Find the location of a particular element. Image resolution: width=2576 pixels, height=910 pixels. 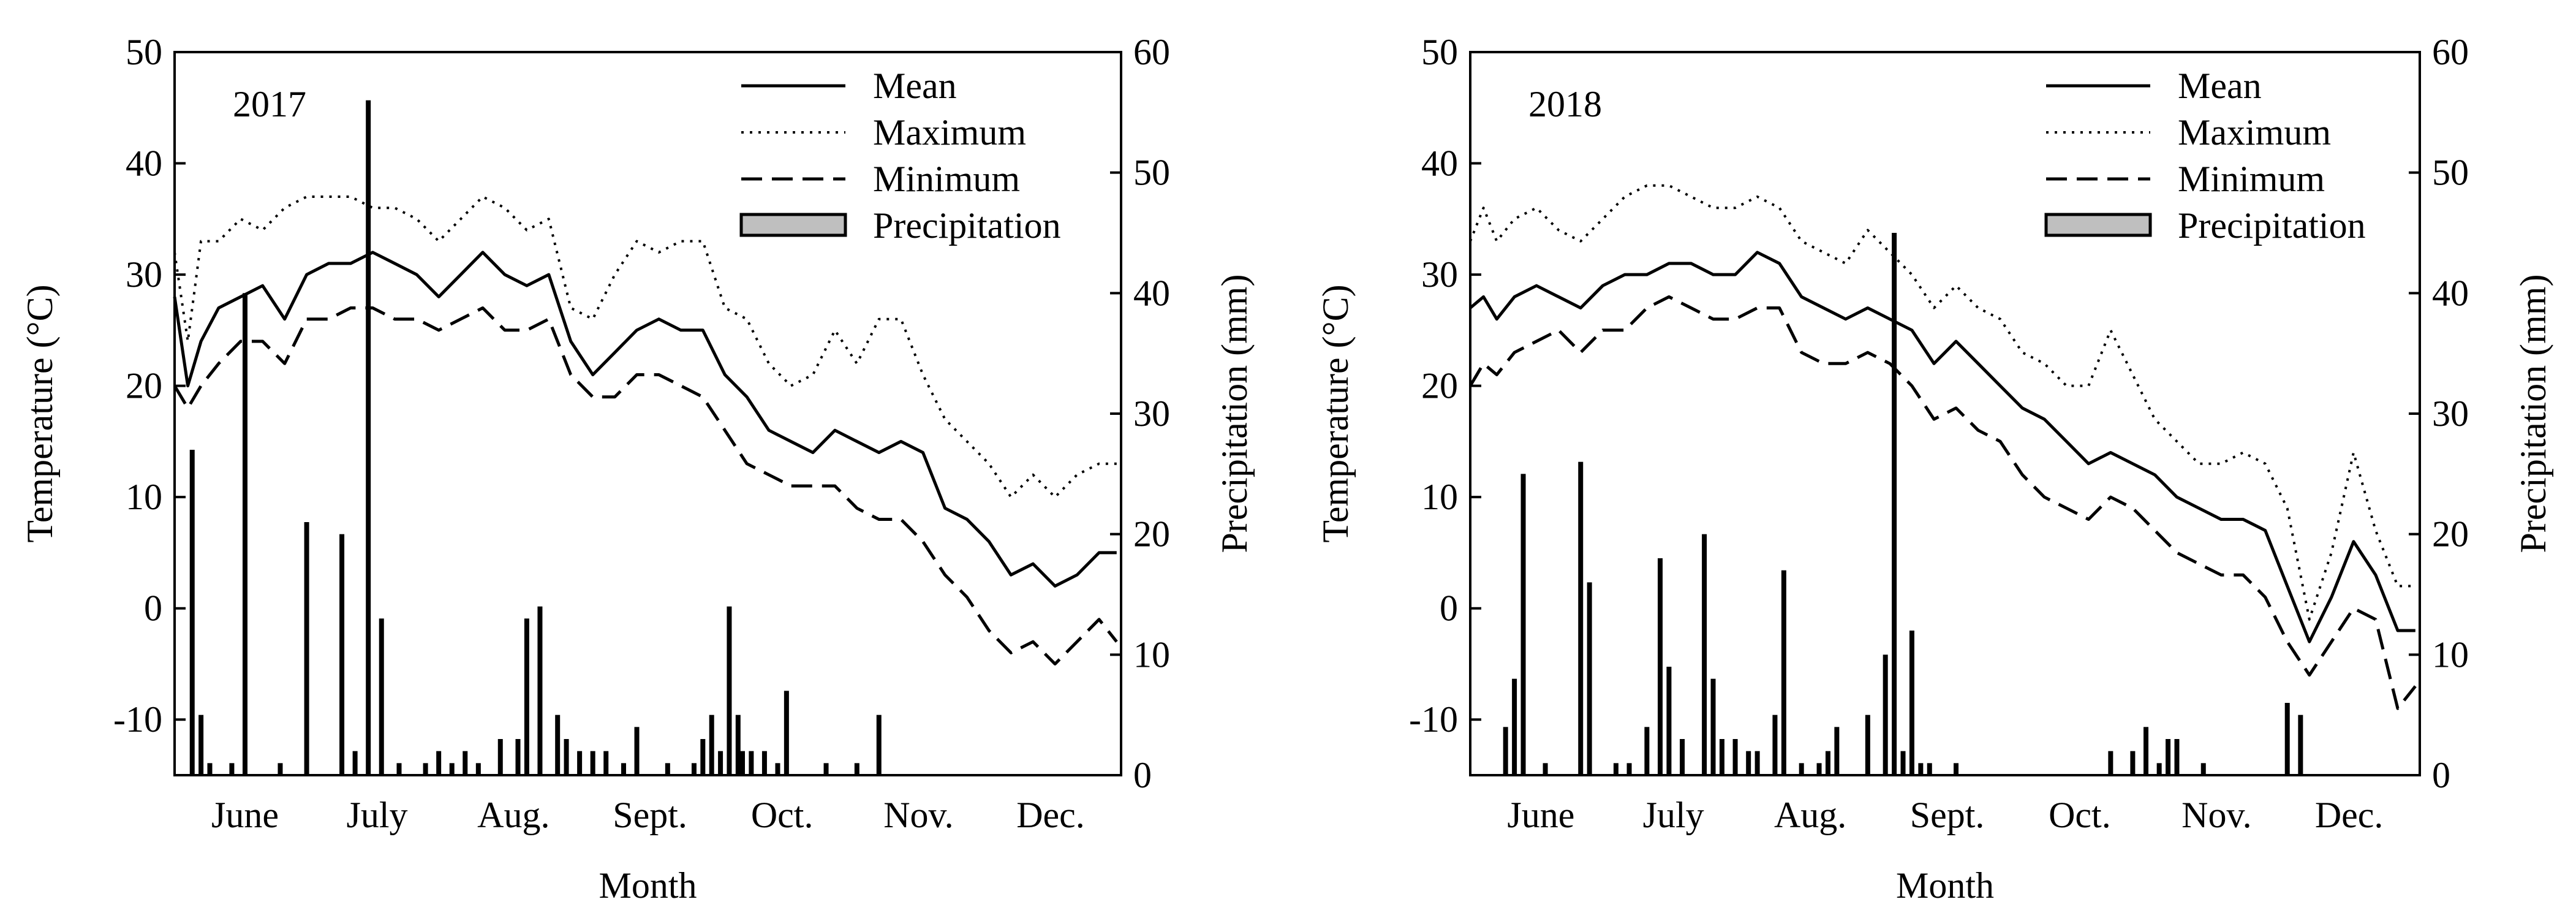

x-month-label: Sept. is located at coordinates (1947, 815).